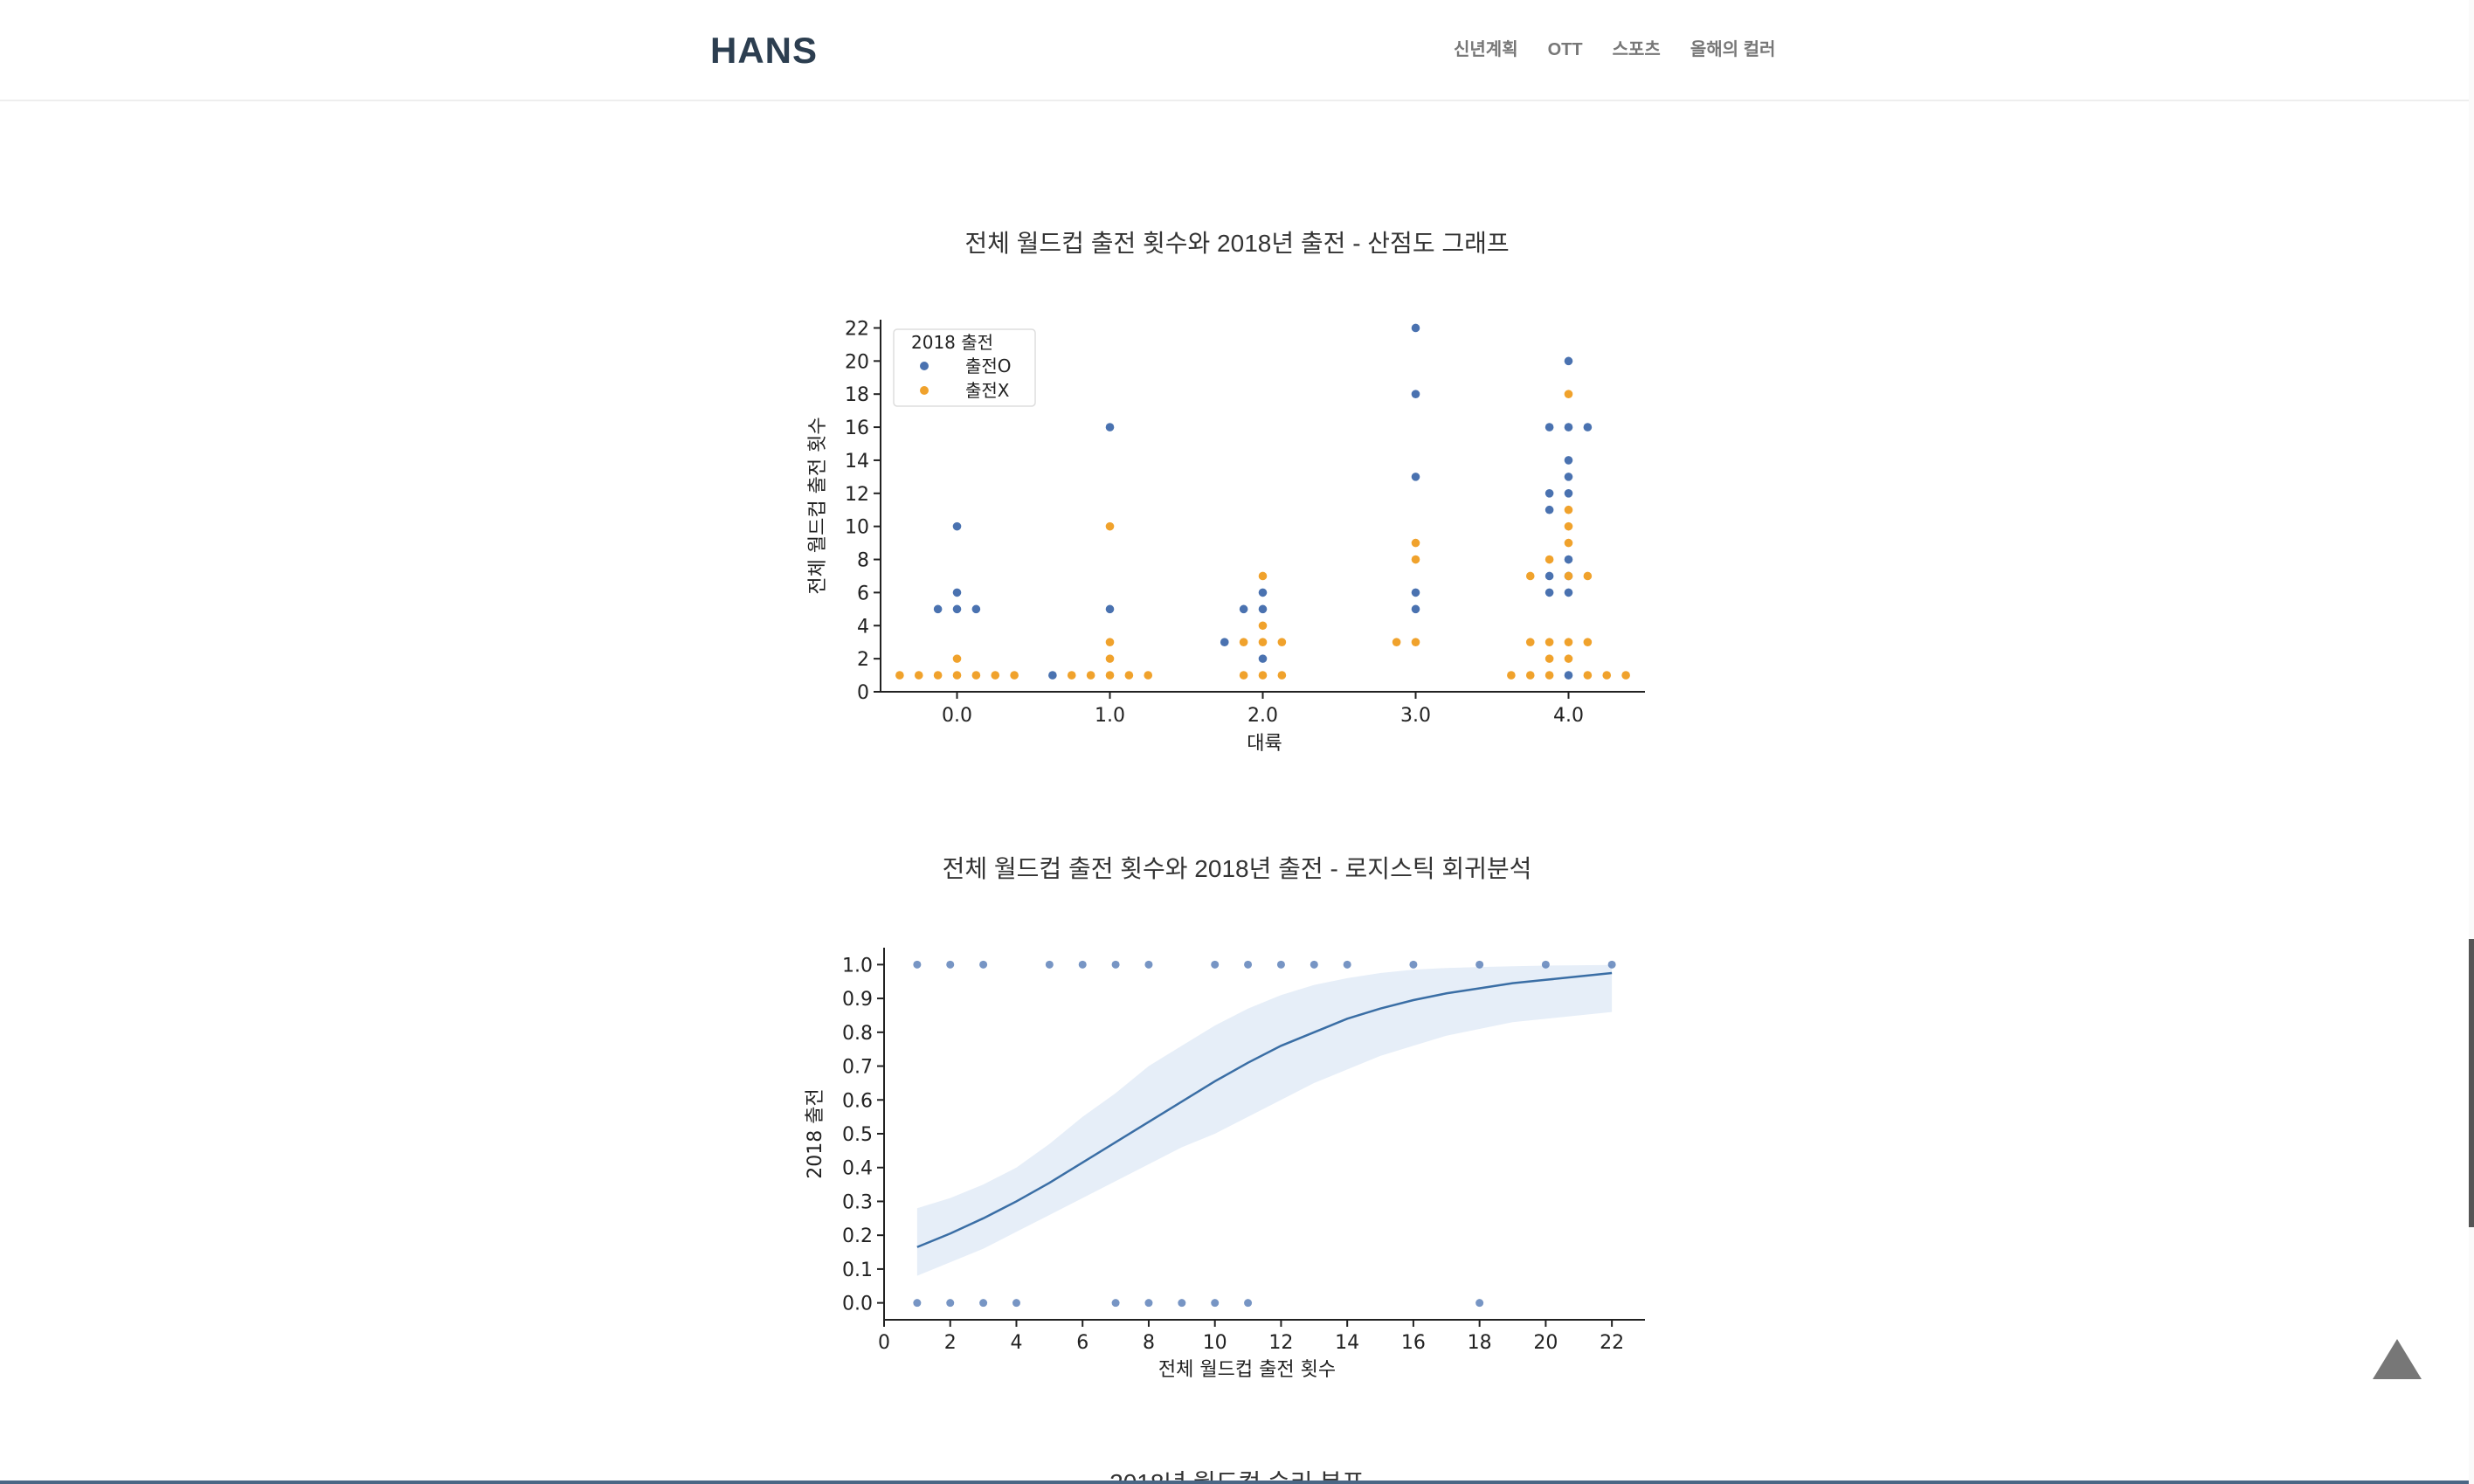  I want to click on legend-box, so click(964, 367).